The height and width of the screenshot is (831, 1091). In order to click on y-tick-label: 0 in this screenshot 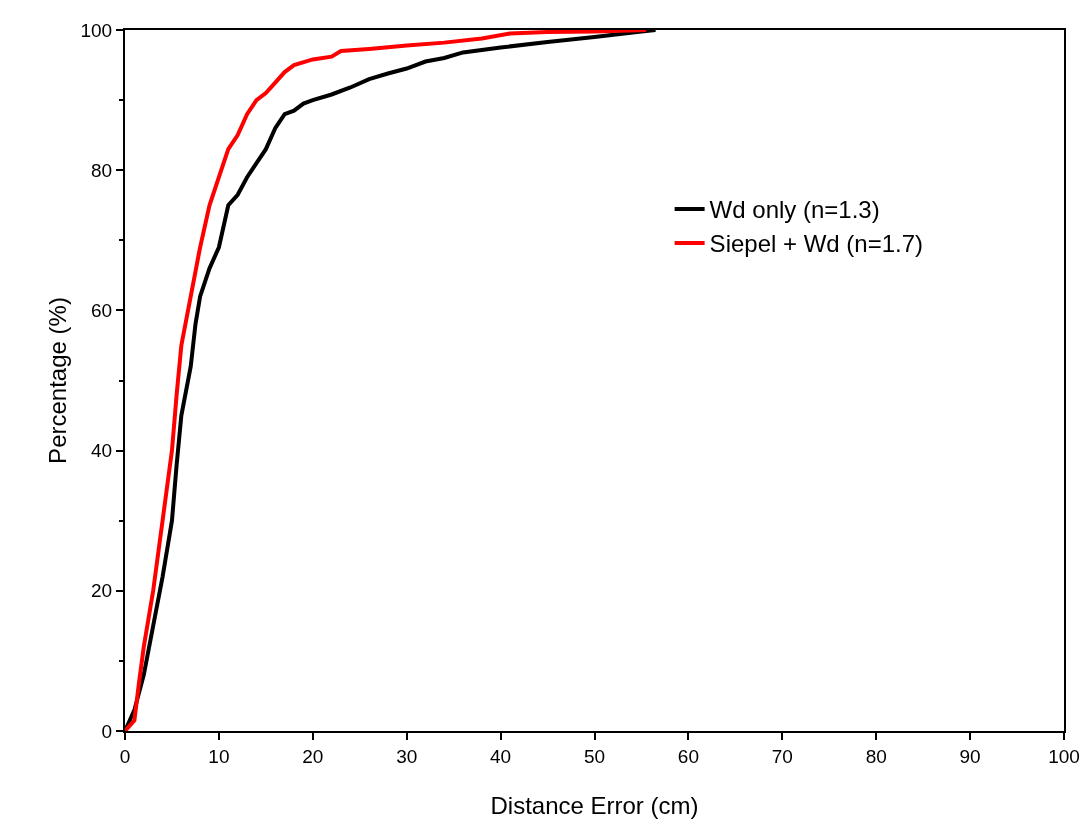, I will do `click(107, 731)`.